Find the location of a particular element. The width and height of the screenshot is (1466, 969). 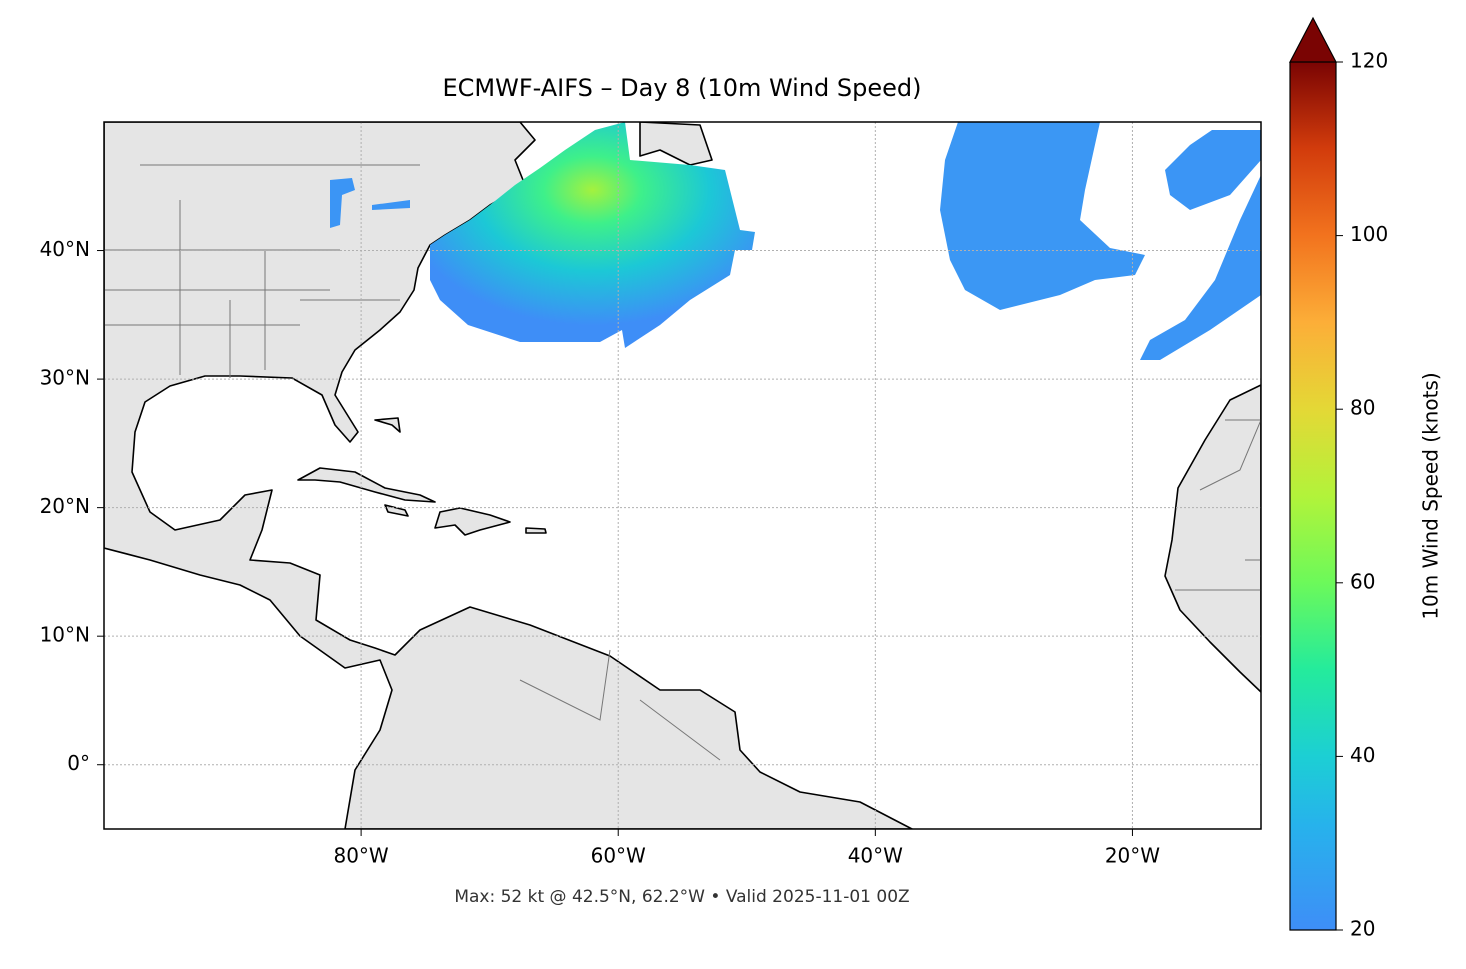

colorbar-tick-label: 20 is located at coordinates (1362, 929).